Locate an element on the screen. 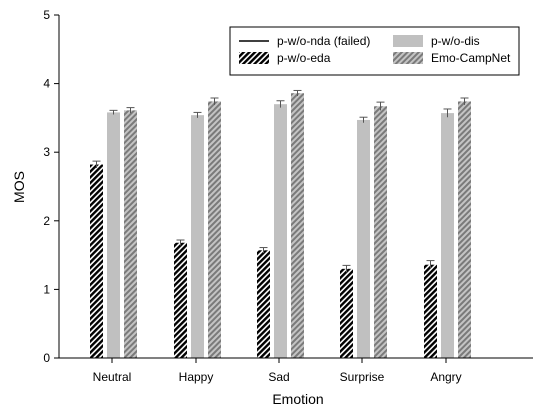 This screenshot has width=533, height=415. x-tick-label: Angry is located at coordinates (445, 377).